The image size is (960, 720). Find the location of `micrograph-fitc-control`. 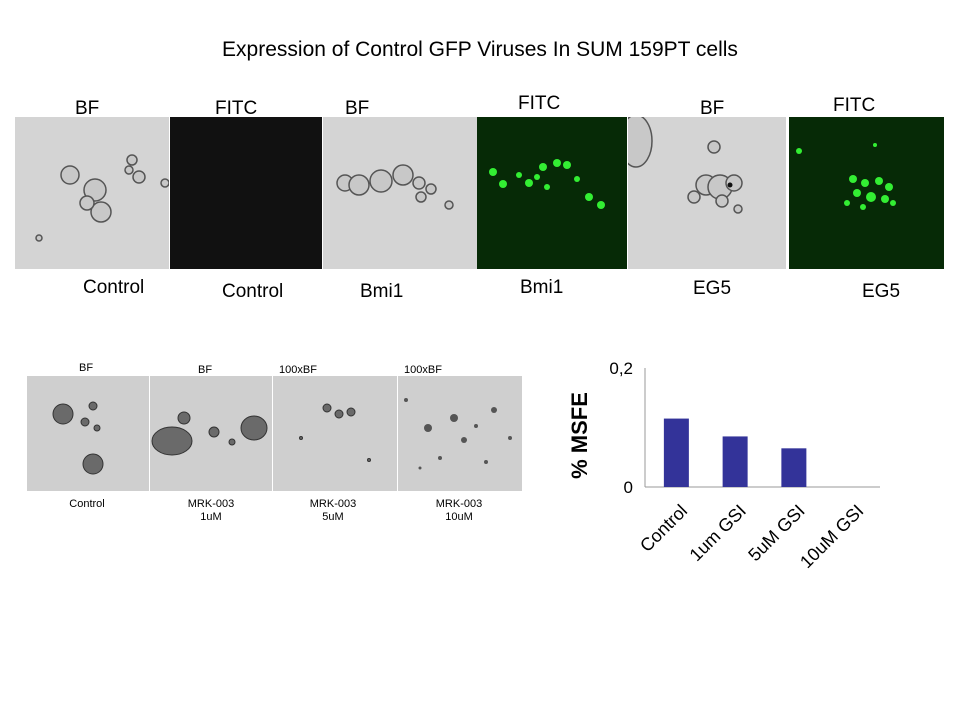

micrograph-fitc-control is located at coordinates (246, 193).